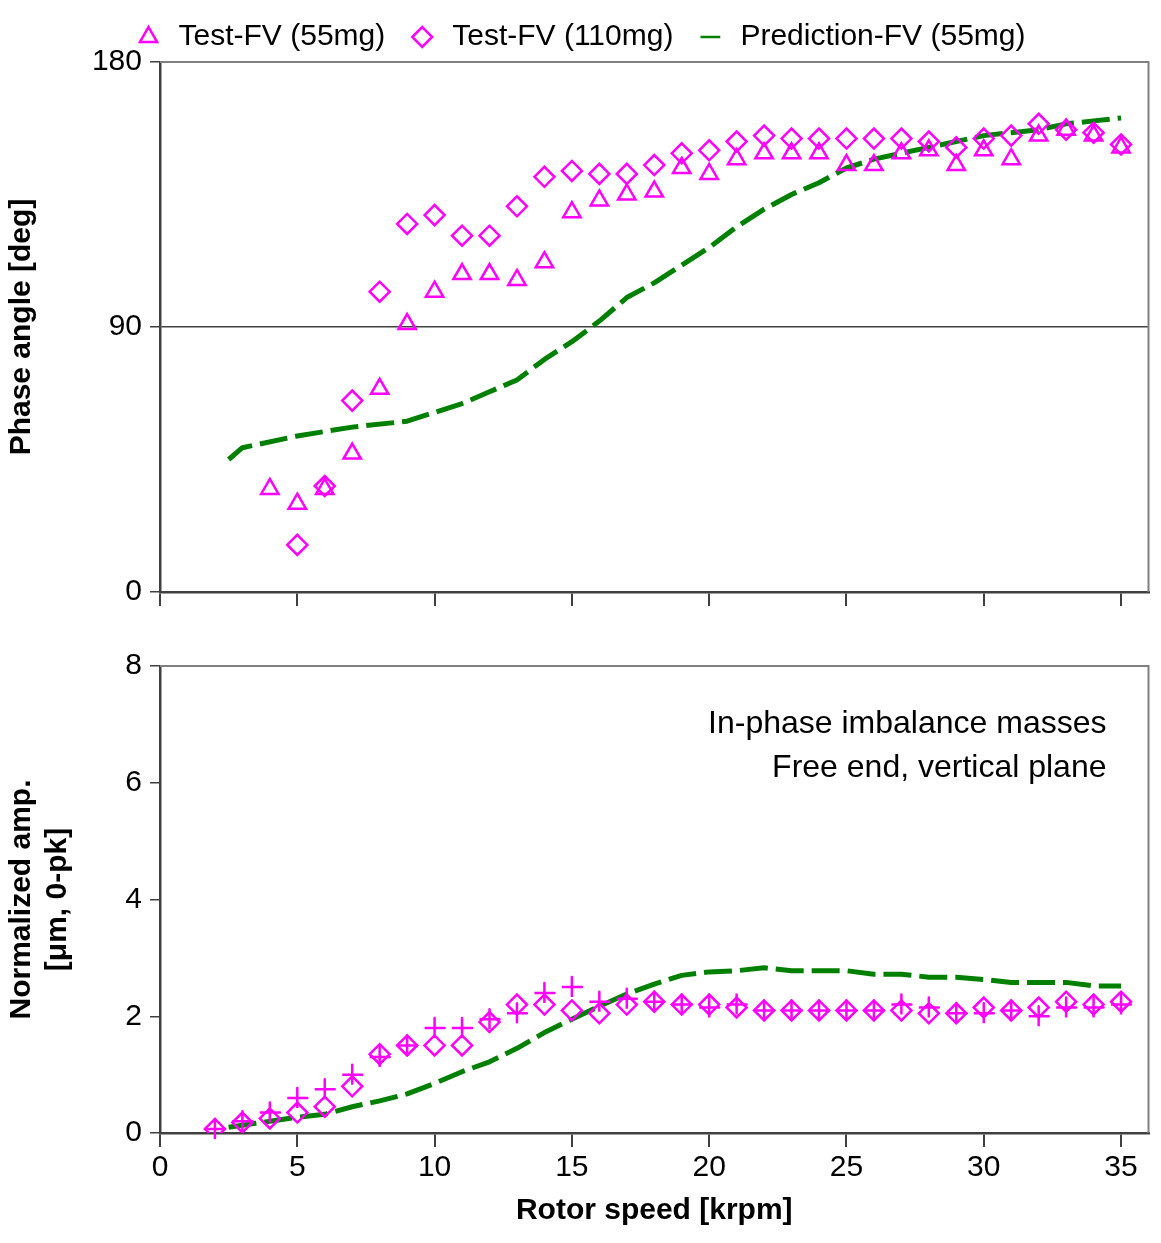 The image size is (1161, 1243). Describe the element at coordinates (654, 1209) in the screenshot. I see `x-axis-title: Rotor speed [krpm]` at that location.